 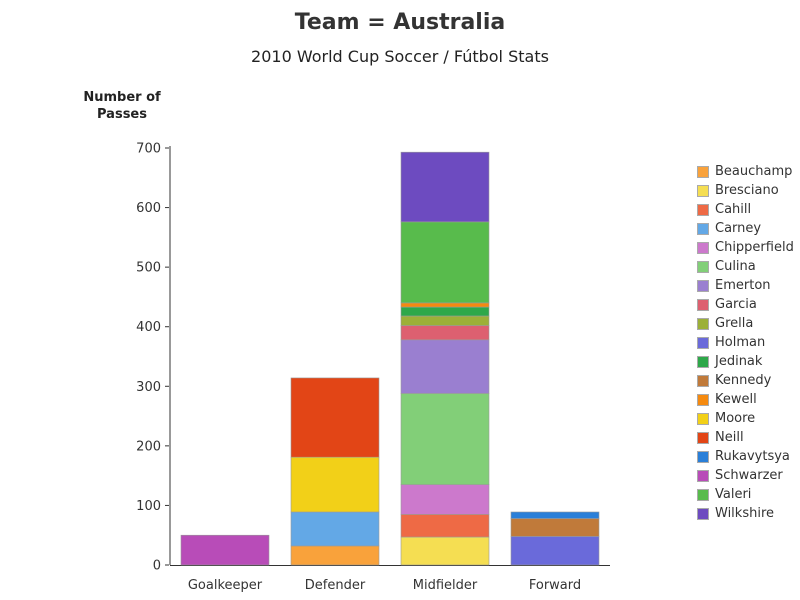 I want to click on legend-label: Kewell, so click(x=736, y=399).